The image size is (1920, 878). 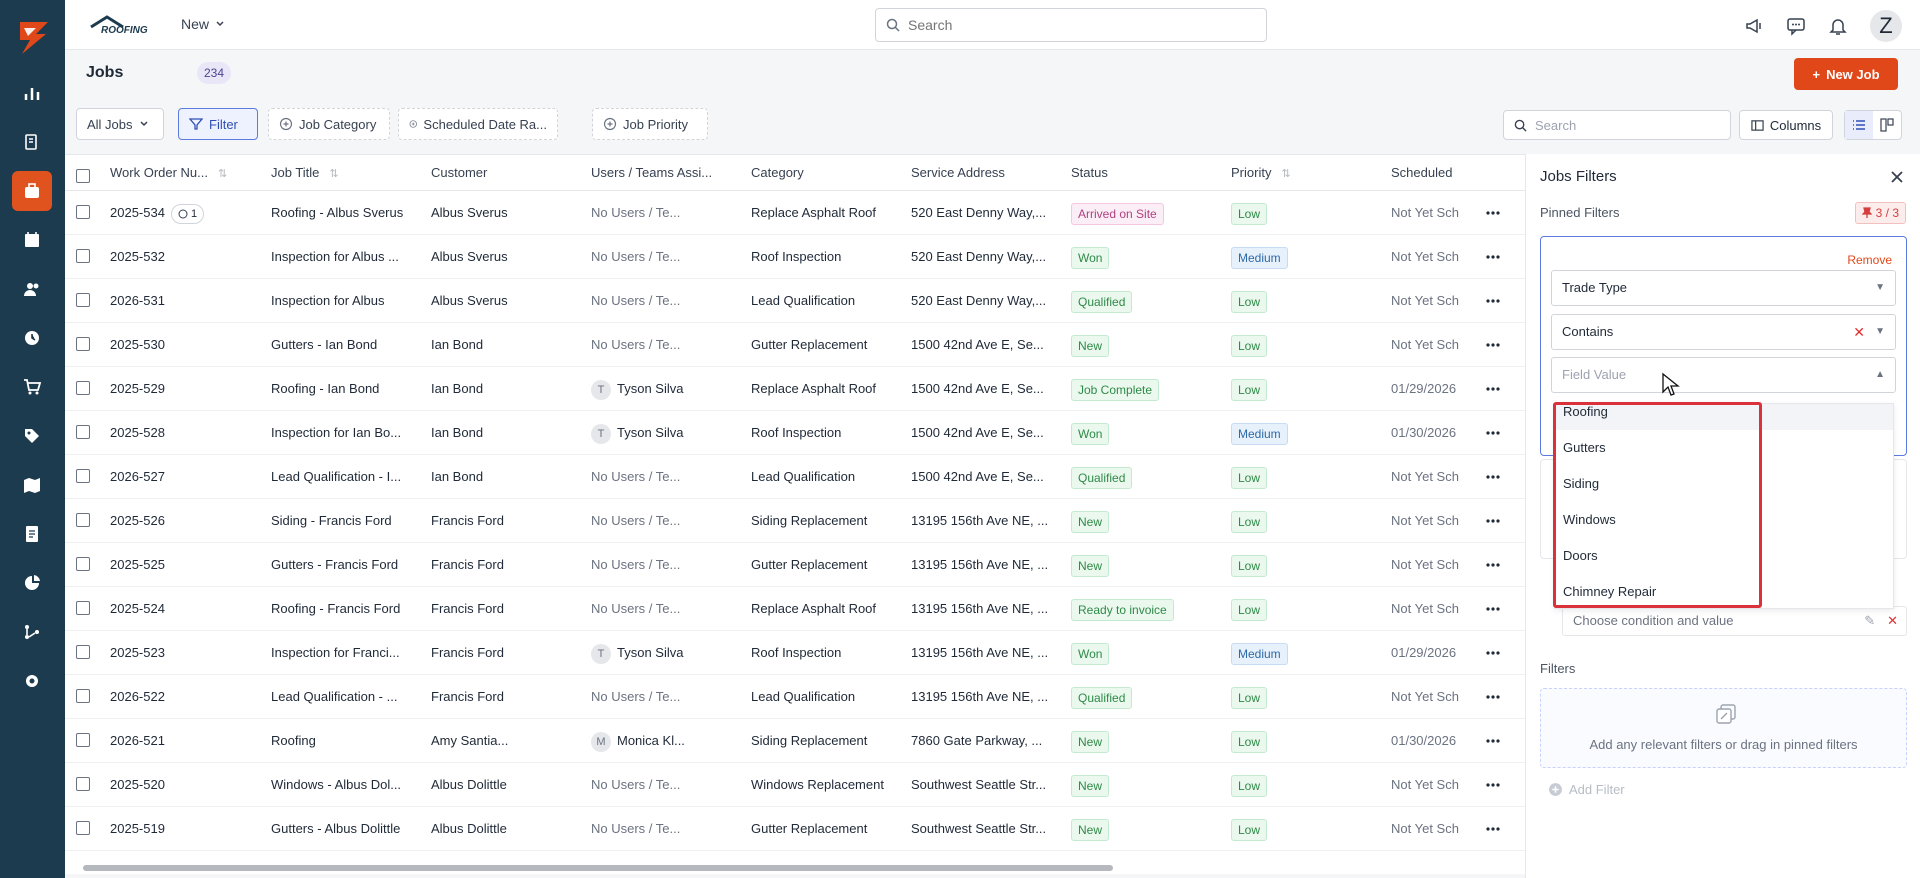 What do you see at coordinates (32, 240) in the screenshot?
I see `rail-item-calendar` at bounding box center [32, 240].